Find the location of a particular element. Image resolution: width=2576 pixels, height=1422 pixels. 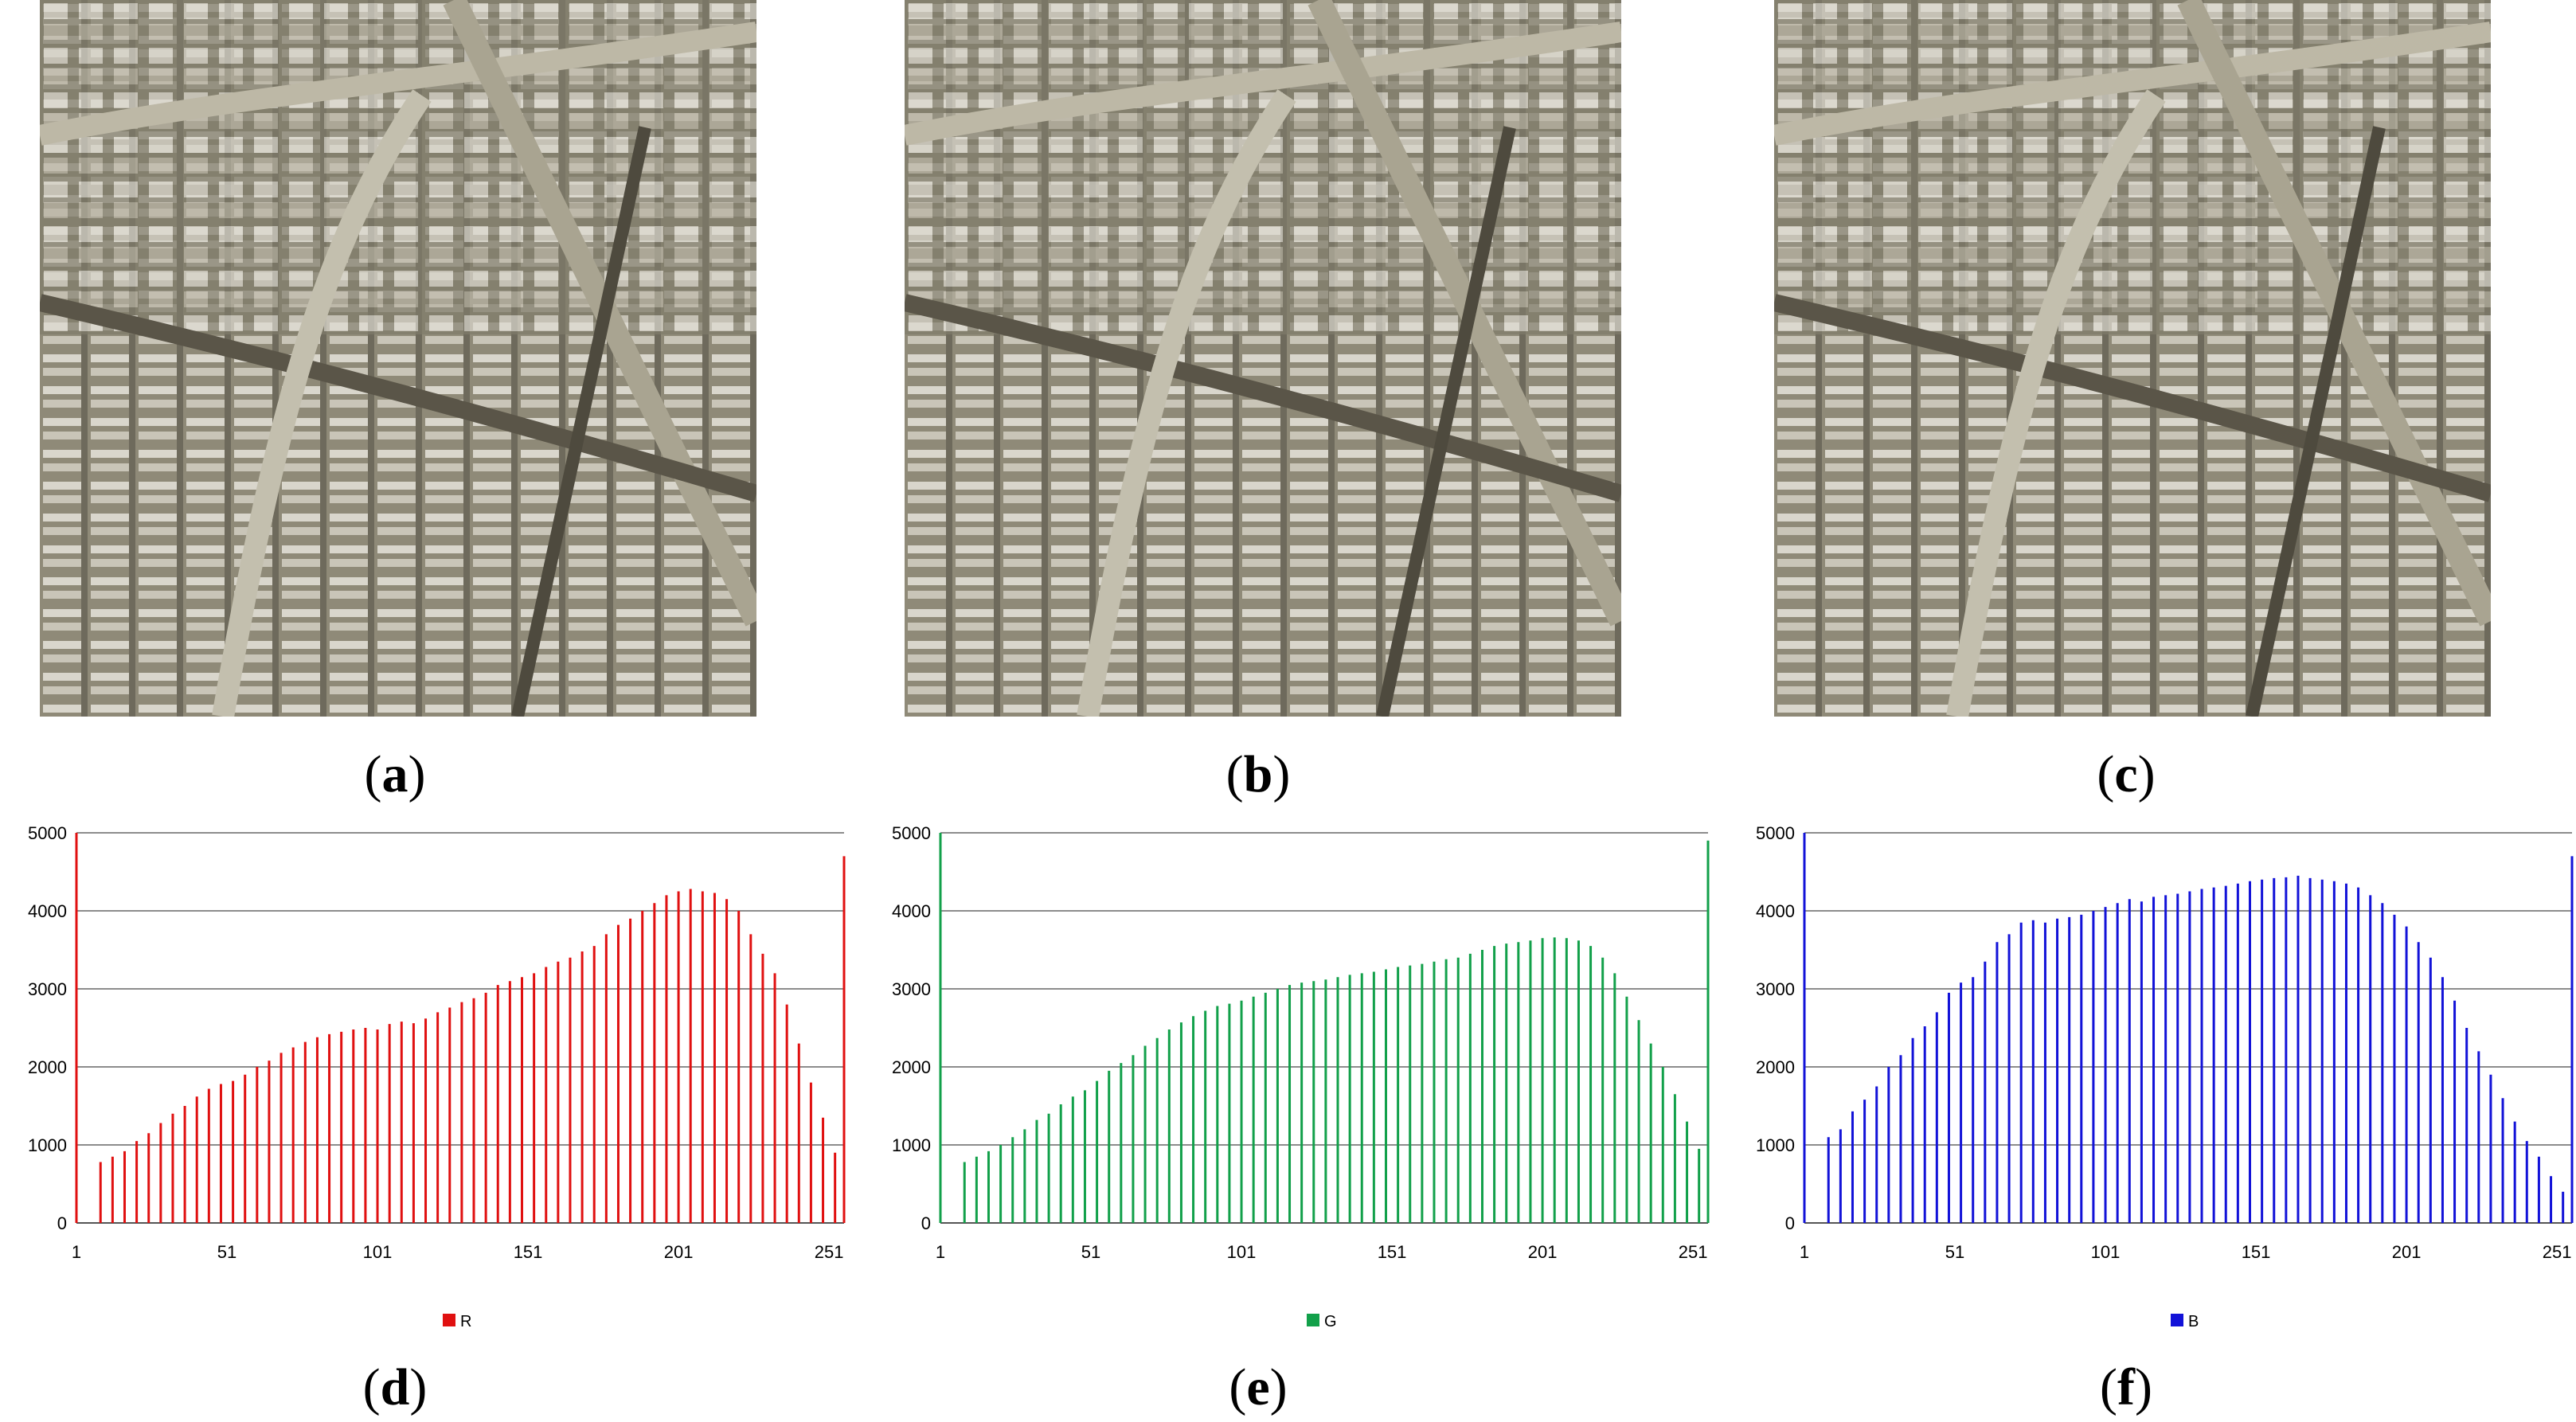

caption-d-letter: d is located at coordinates (395, 1387).